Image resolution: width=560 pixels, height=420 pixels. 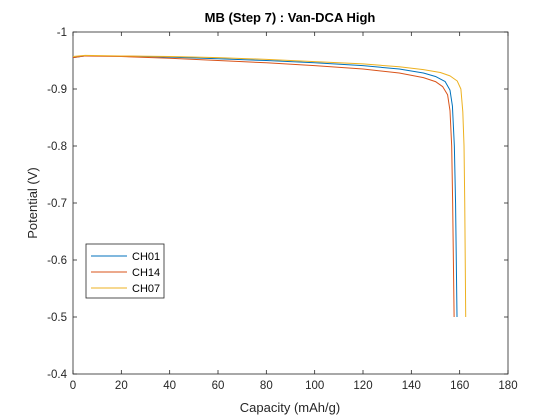 What do you see at coordinates (62, 33) in the screenshot?
I see `y-tick-label: -1` at bounding box center [62, 33].